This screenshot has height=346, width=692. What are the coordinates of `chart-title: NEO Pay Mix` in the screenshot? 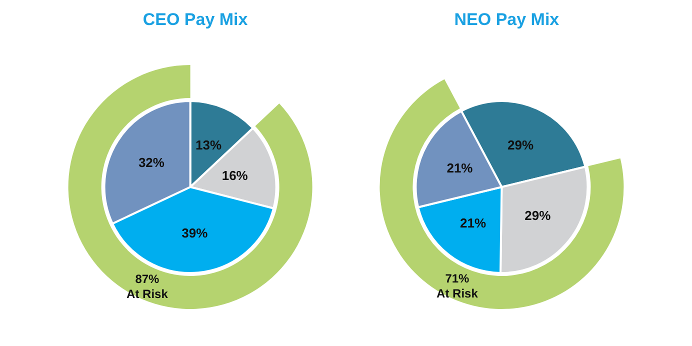 It's located at (507, 19).